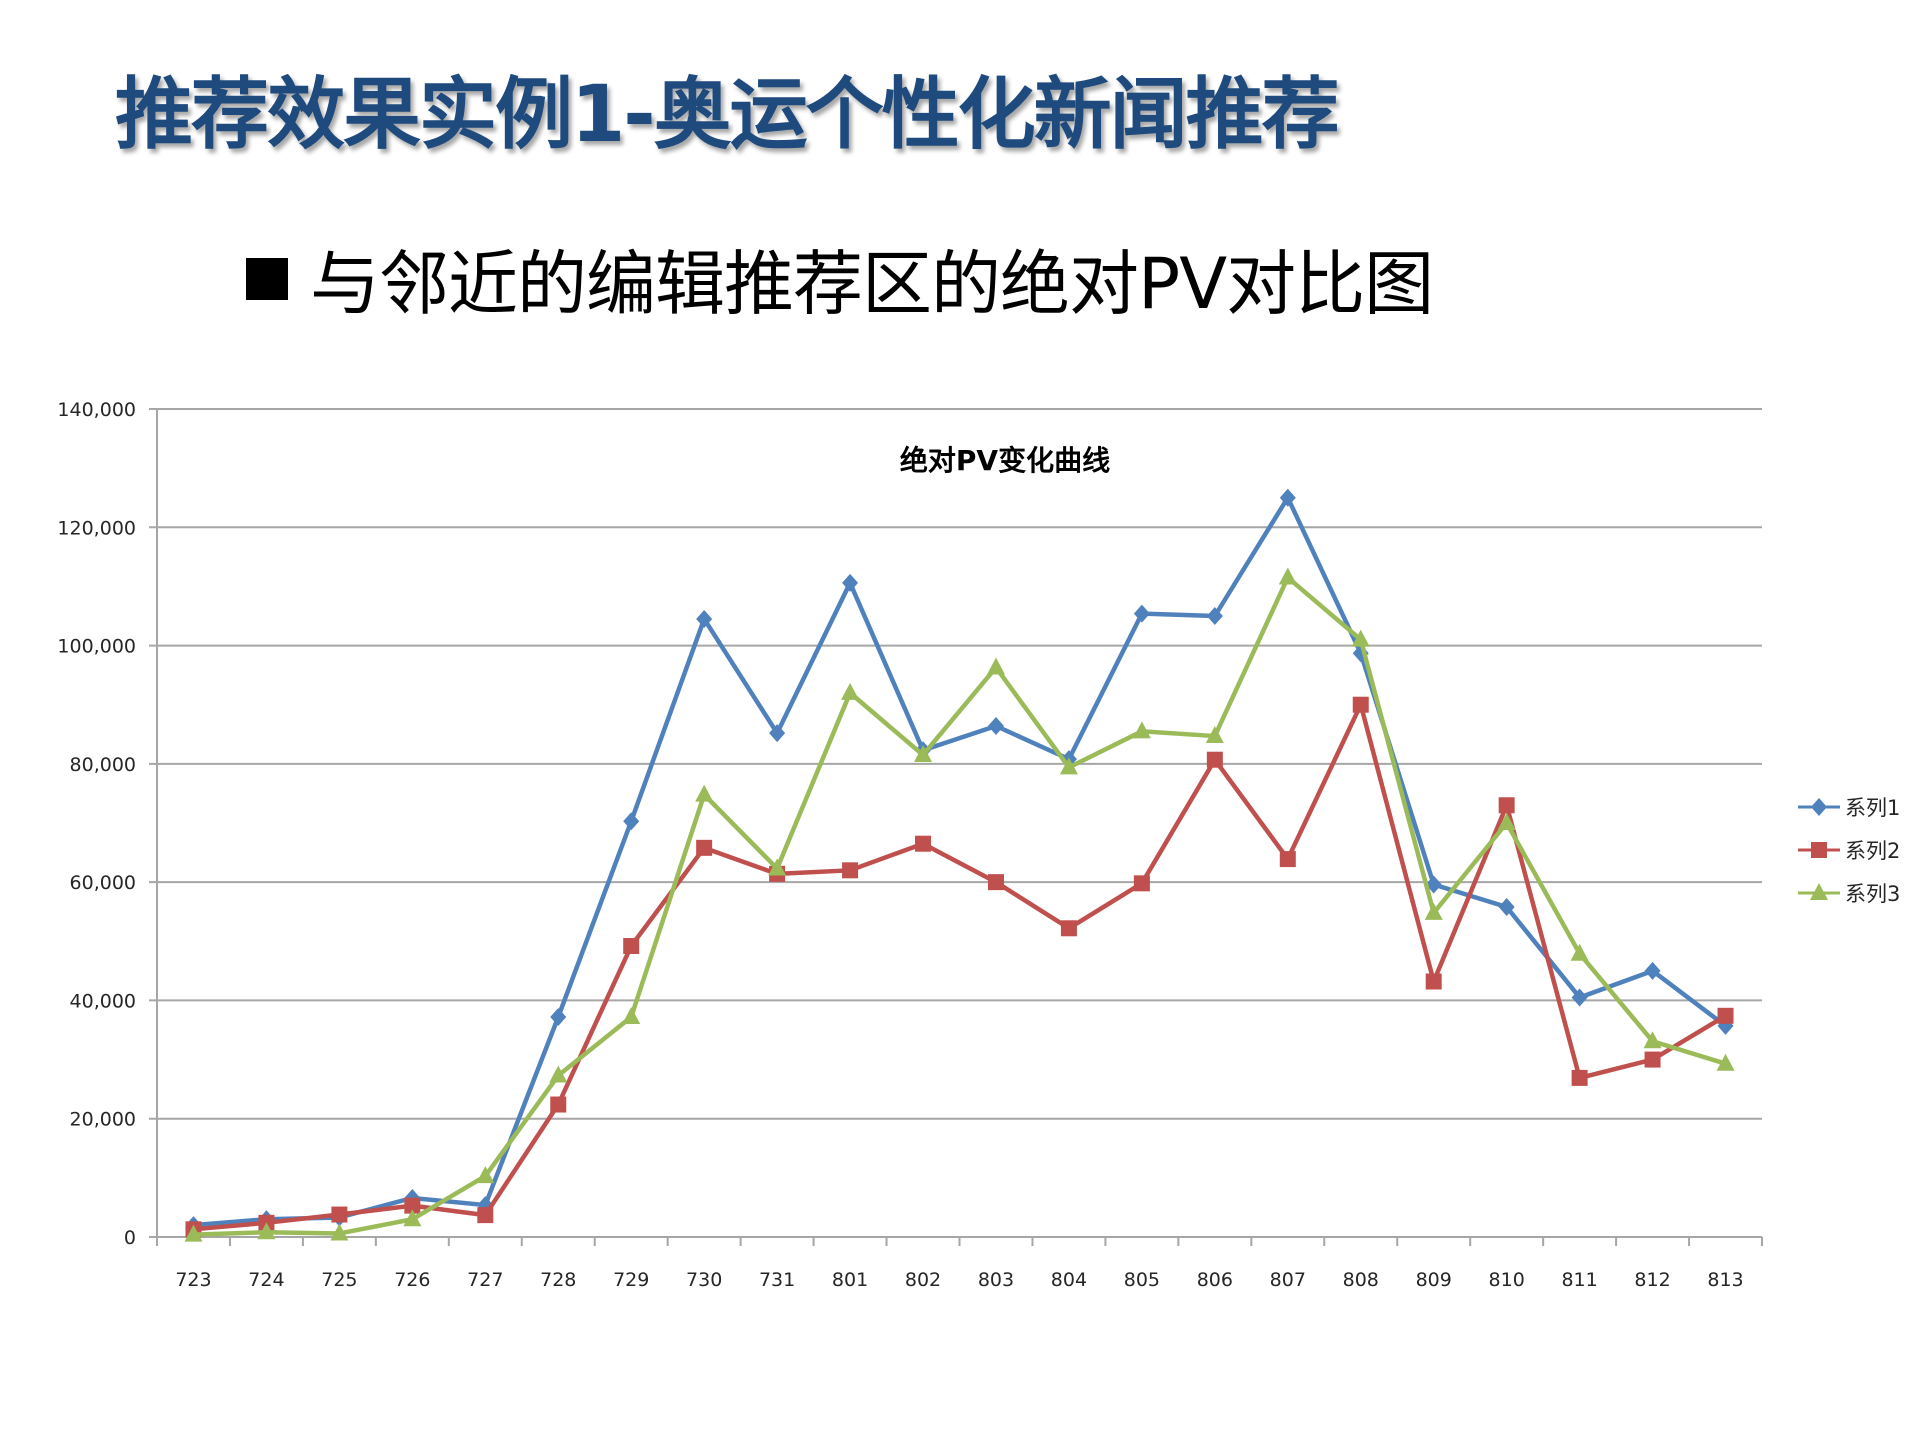 This screenshot has width=1919, height=1439. Describe the element at coordinates (1872, 808) in the screenshot. I see `legend-label: 系列1` at that location.